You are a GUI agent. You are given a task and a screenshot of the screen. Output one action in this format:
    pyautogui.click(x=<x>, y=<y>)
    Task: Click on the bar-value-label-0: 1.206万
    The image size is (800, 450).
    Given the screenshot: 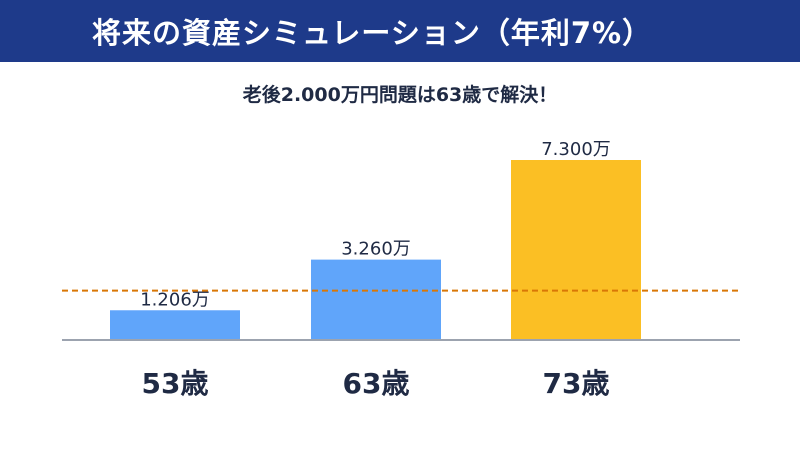 What is the action you would take?
    pyautogui.click(x=175, y=299)
    